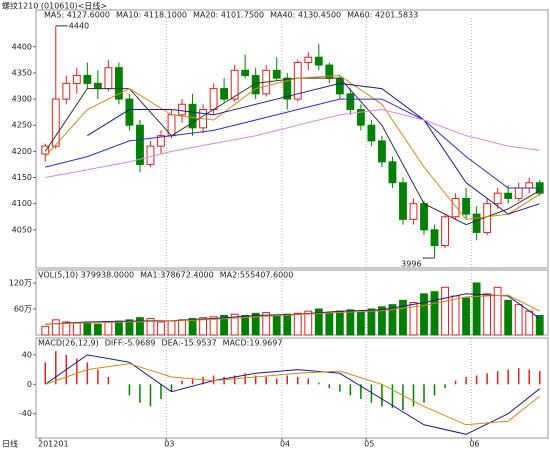 Image resolution: width=550 pixels, height=450 pixels. What do you see at coordinates (22, 177) in the screenshot?
I see `y-tick-label: 4150` at bounding box center [22, 177].